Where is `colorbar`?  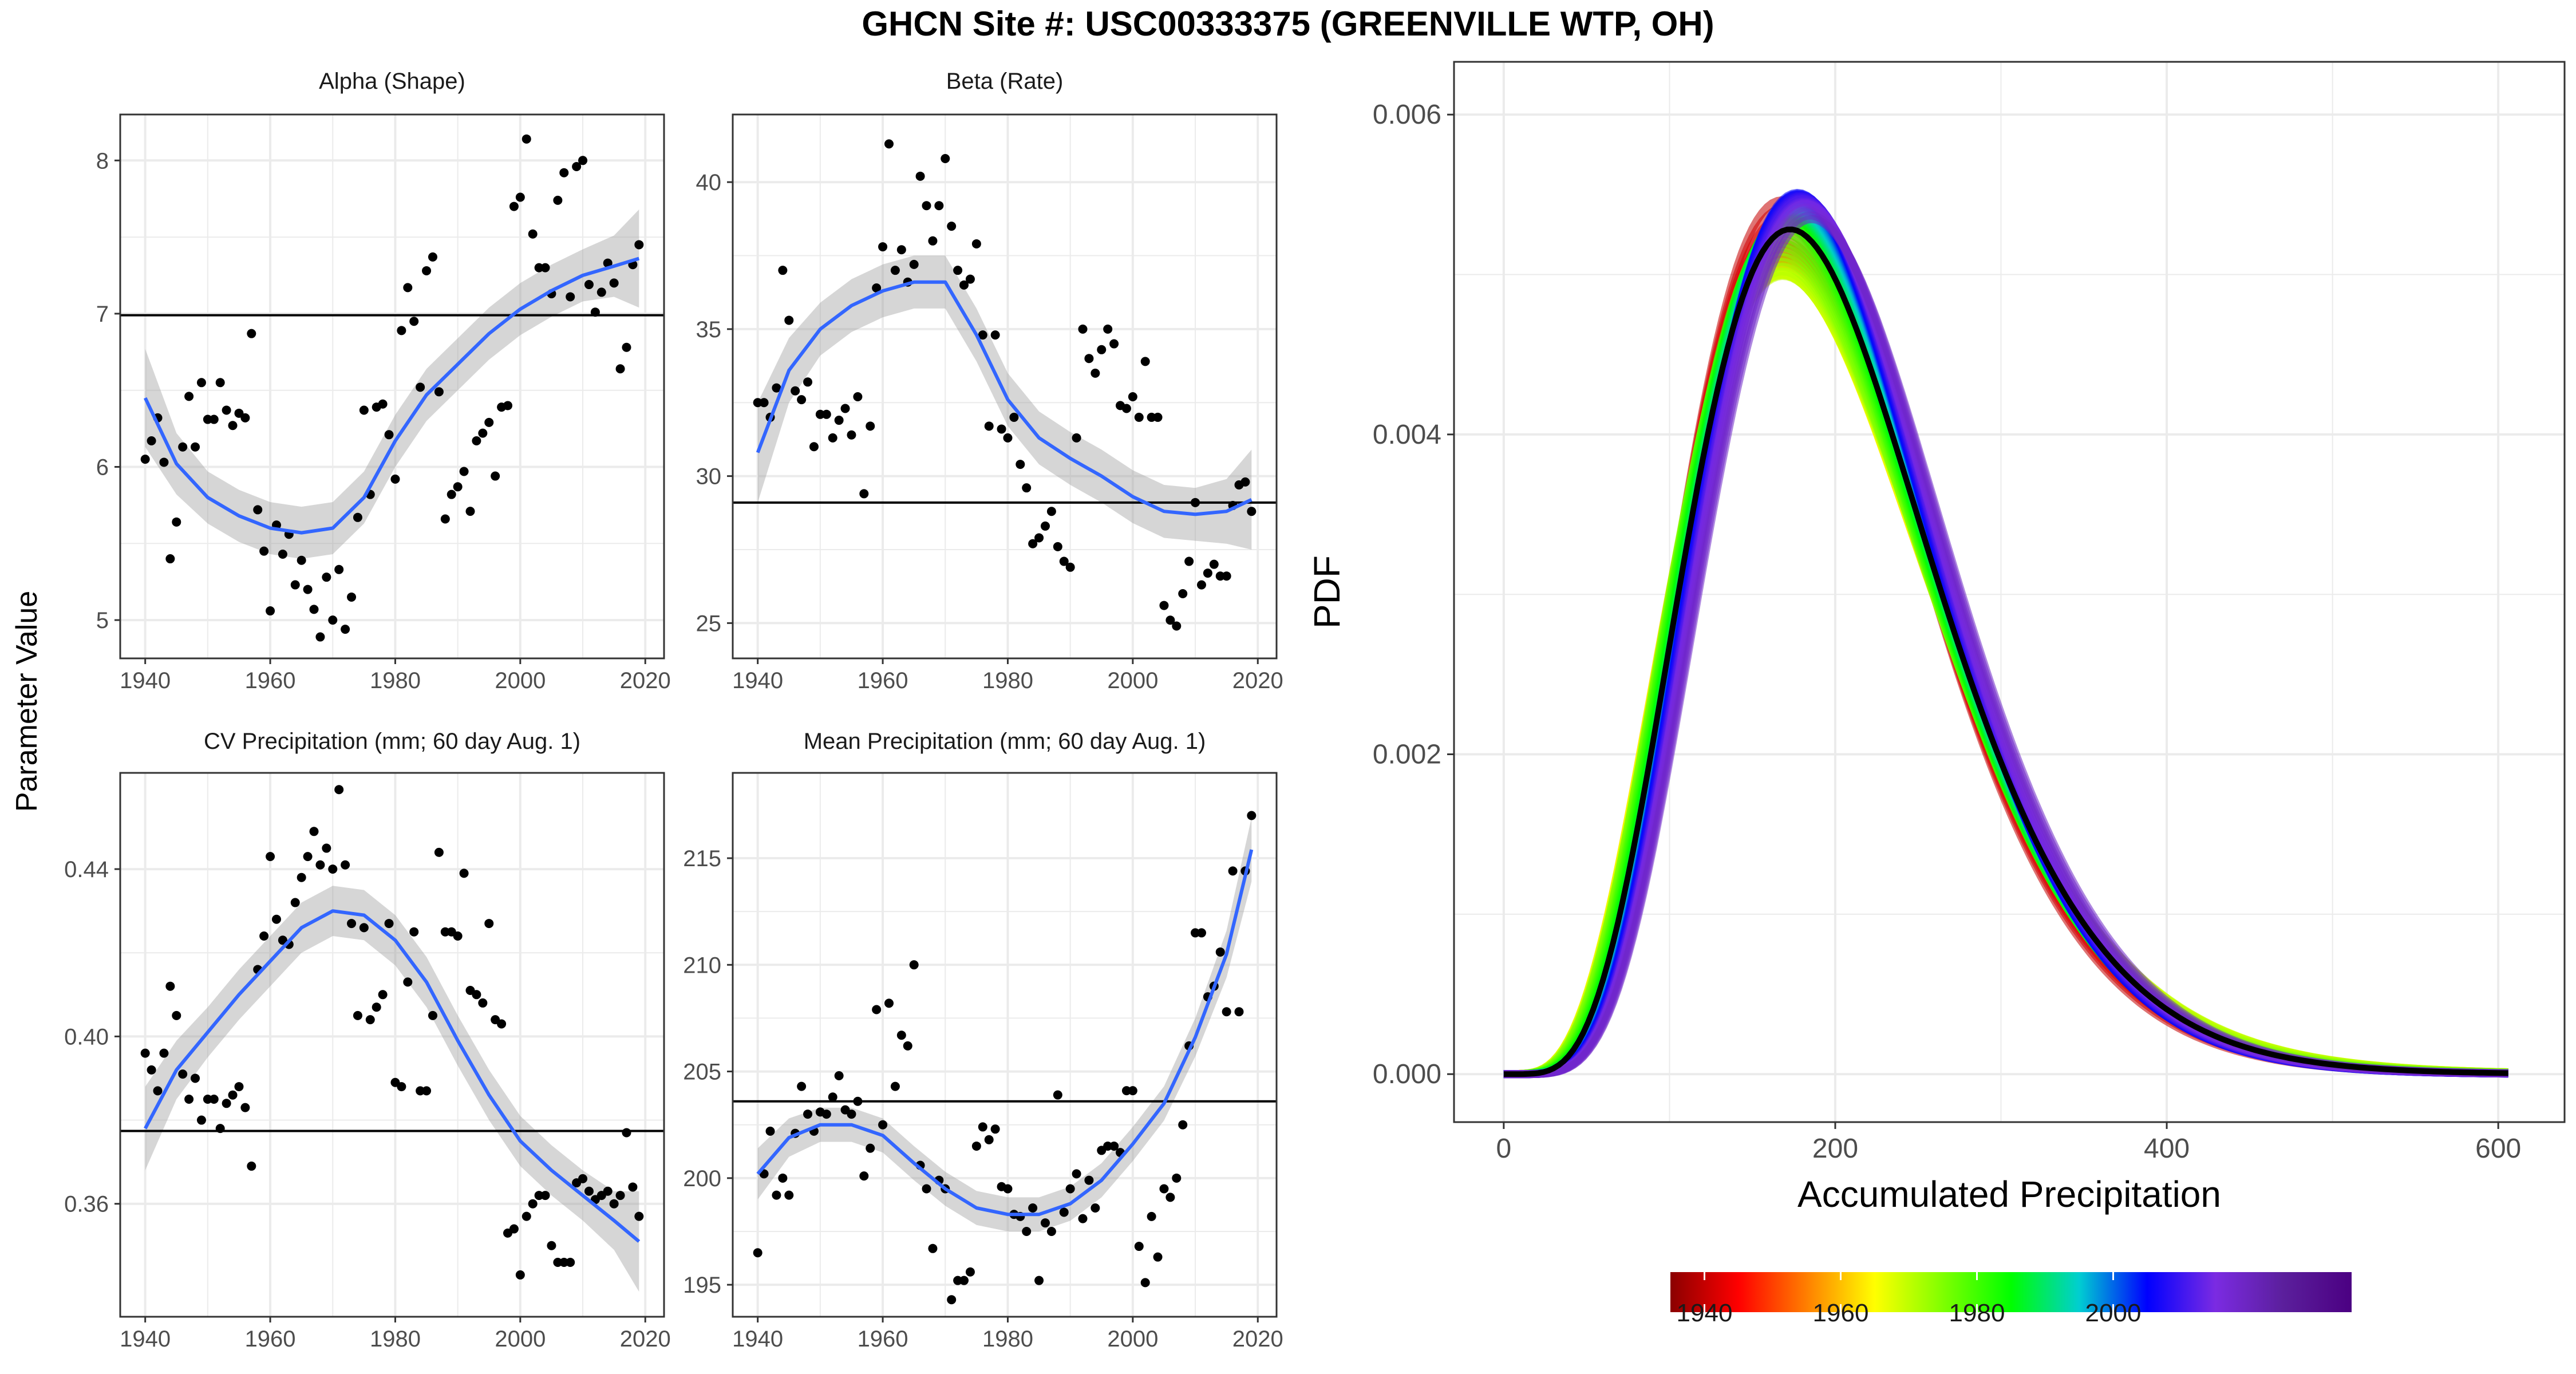
colorbar is located at coordinates (2011, 1292).